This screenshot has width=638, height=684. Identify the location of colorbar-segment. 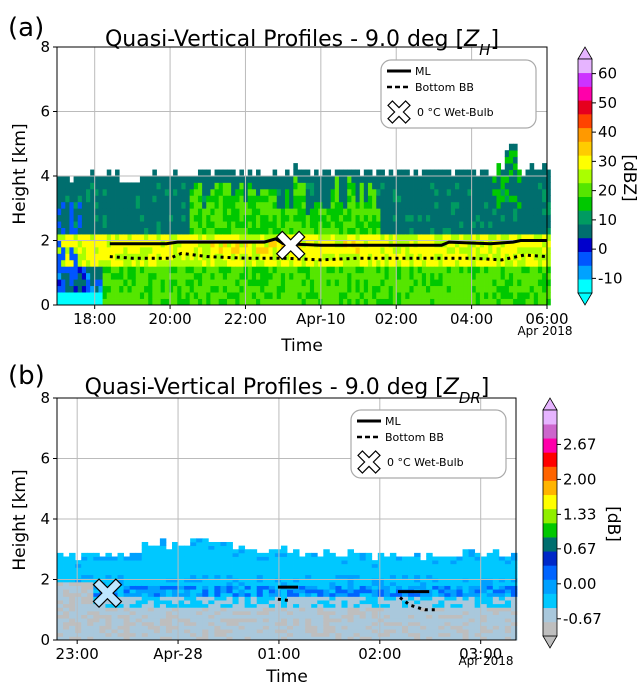
(550, 586).